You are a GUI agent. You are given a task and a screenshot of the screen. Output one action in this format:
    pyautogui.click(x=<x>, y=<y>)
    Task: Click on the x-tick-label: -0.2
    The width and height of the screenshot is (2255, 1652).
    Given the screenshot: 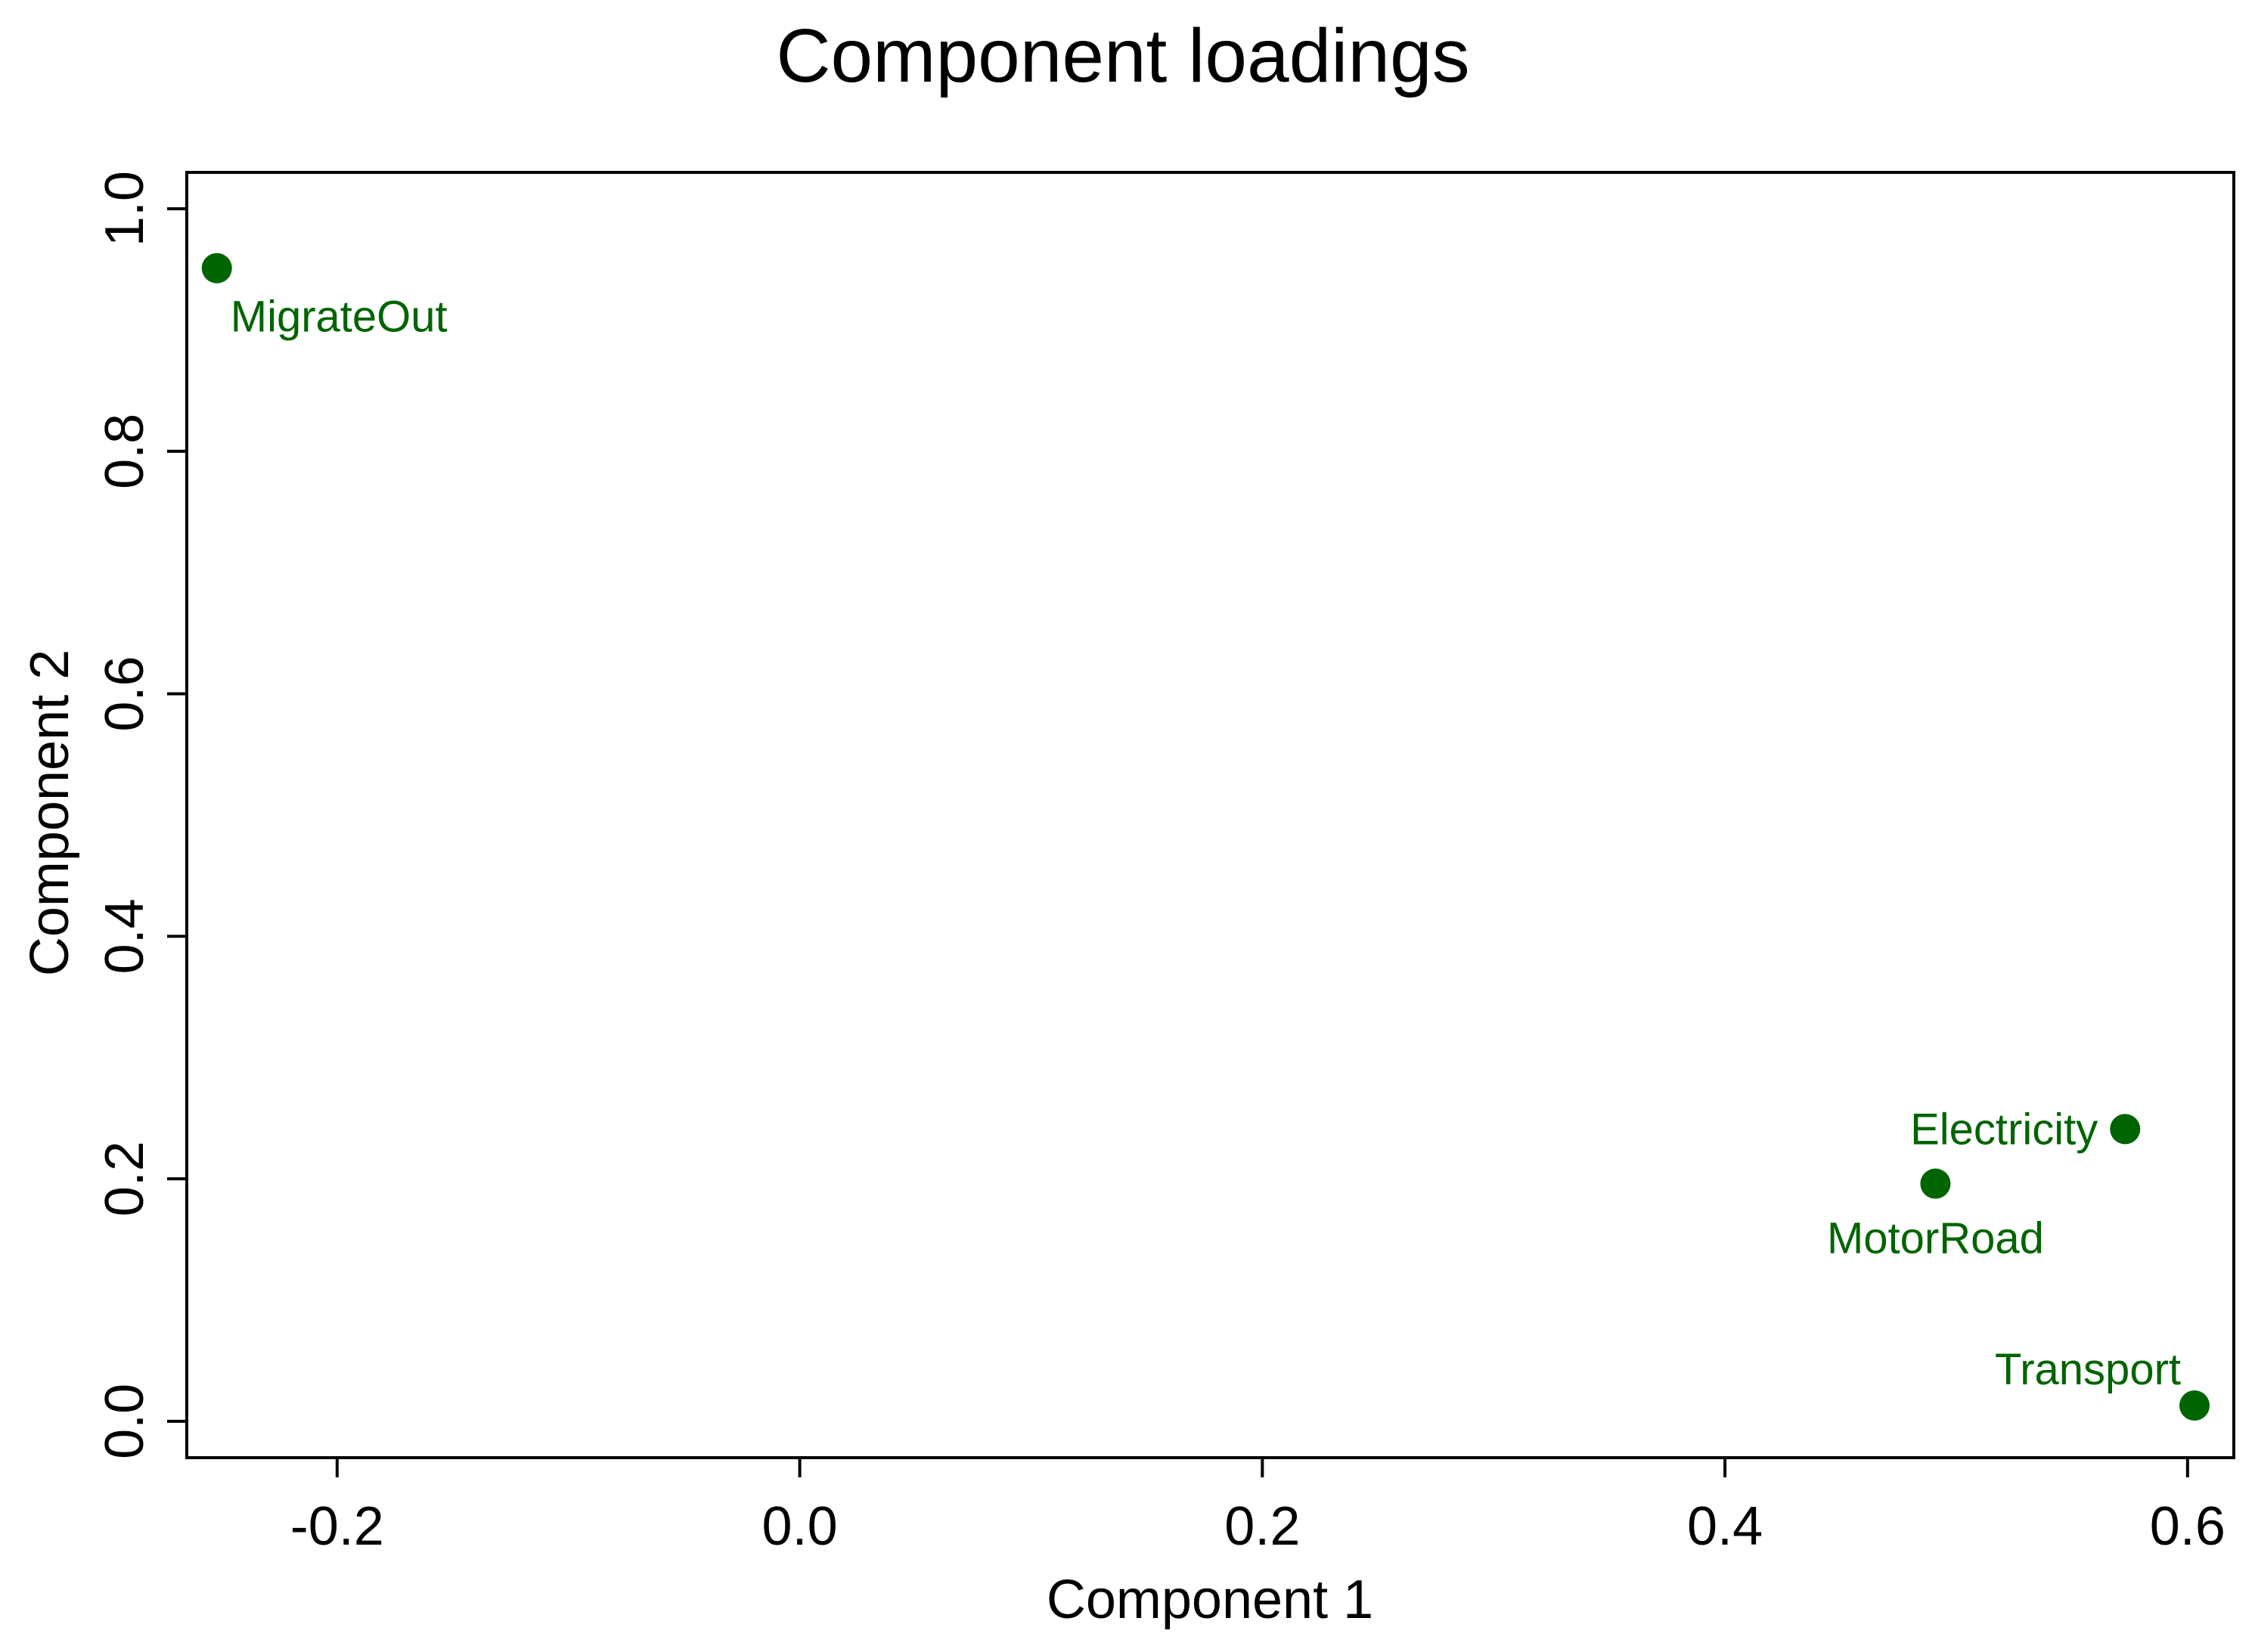 What is the action you would take?
    pyautogui.click(x=337, y=1527)
    